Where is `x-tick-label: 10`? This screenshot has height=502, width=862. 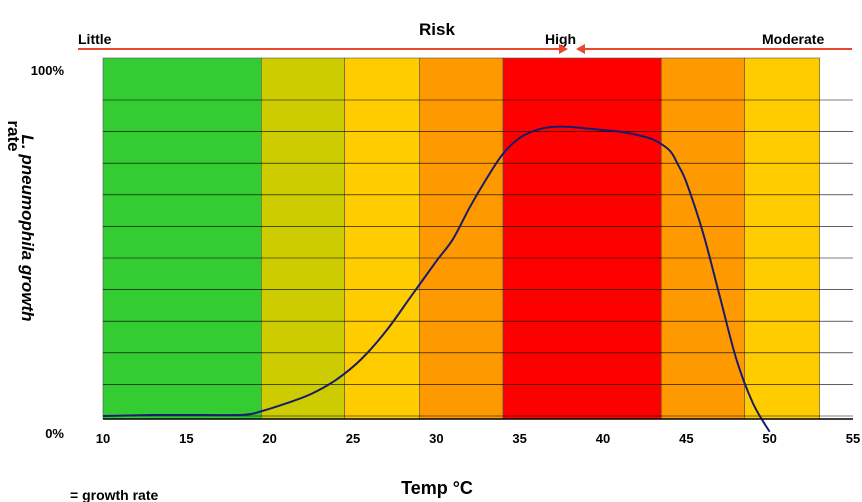 x-tick-label: 10 is located at coordinates (103, 438).